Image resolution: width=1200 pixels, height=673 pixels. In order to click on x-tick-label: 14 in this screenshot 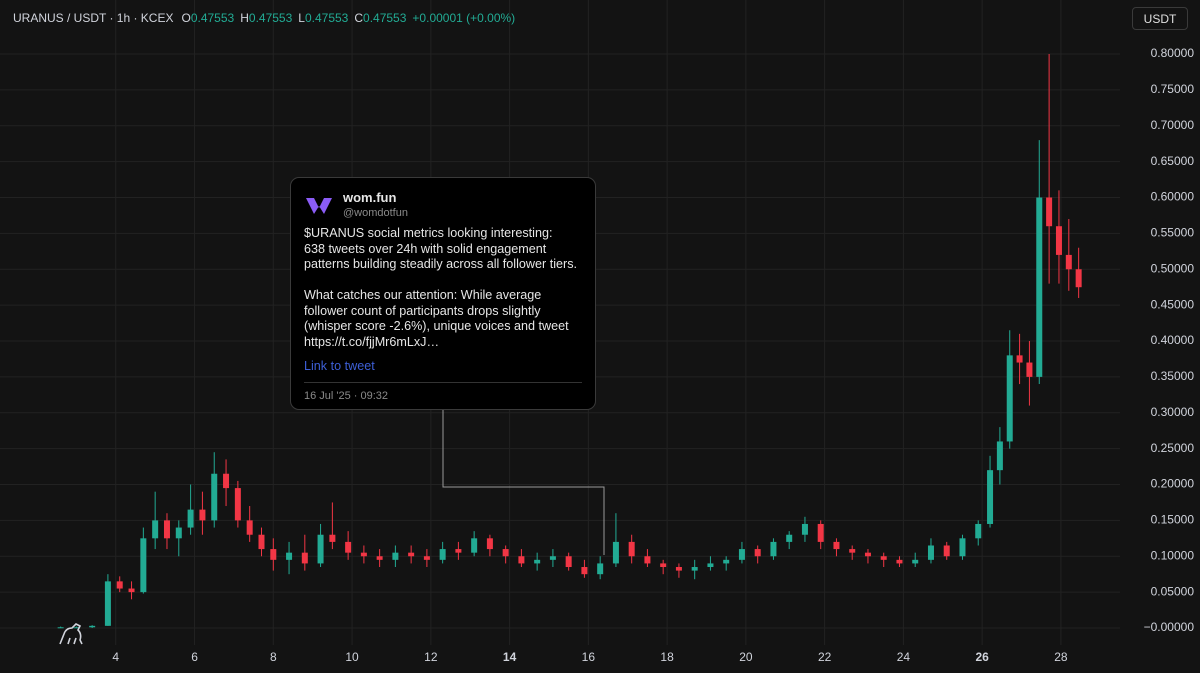, I will do `click(510, 657)`.